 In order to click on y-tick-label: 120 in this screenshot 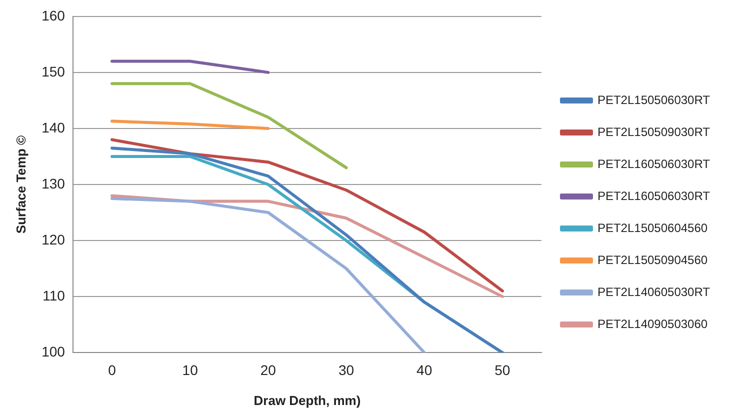, I will do `click(54, 239)`.